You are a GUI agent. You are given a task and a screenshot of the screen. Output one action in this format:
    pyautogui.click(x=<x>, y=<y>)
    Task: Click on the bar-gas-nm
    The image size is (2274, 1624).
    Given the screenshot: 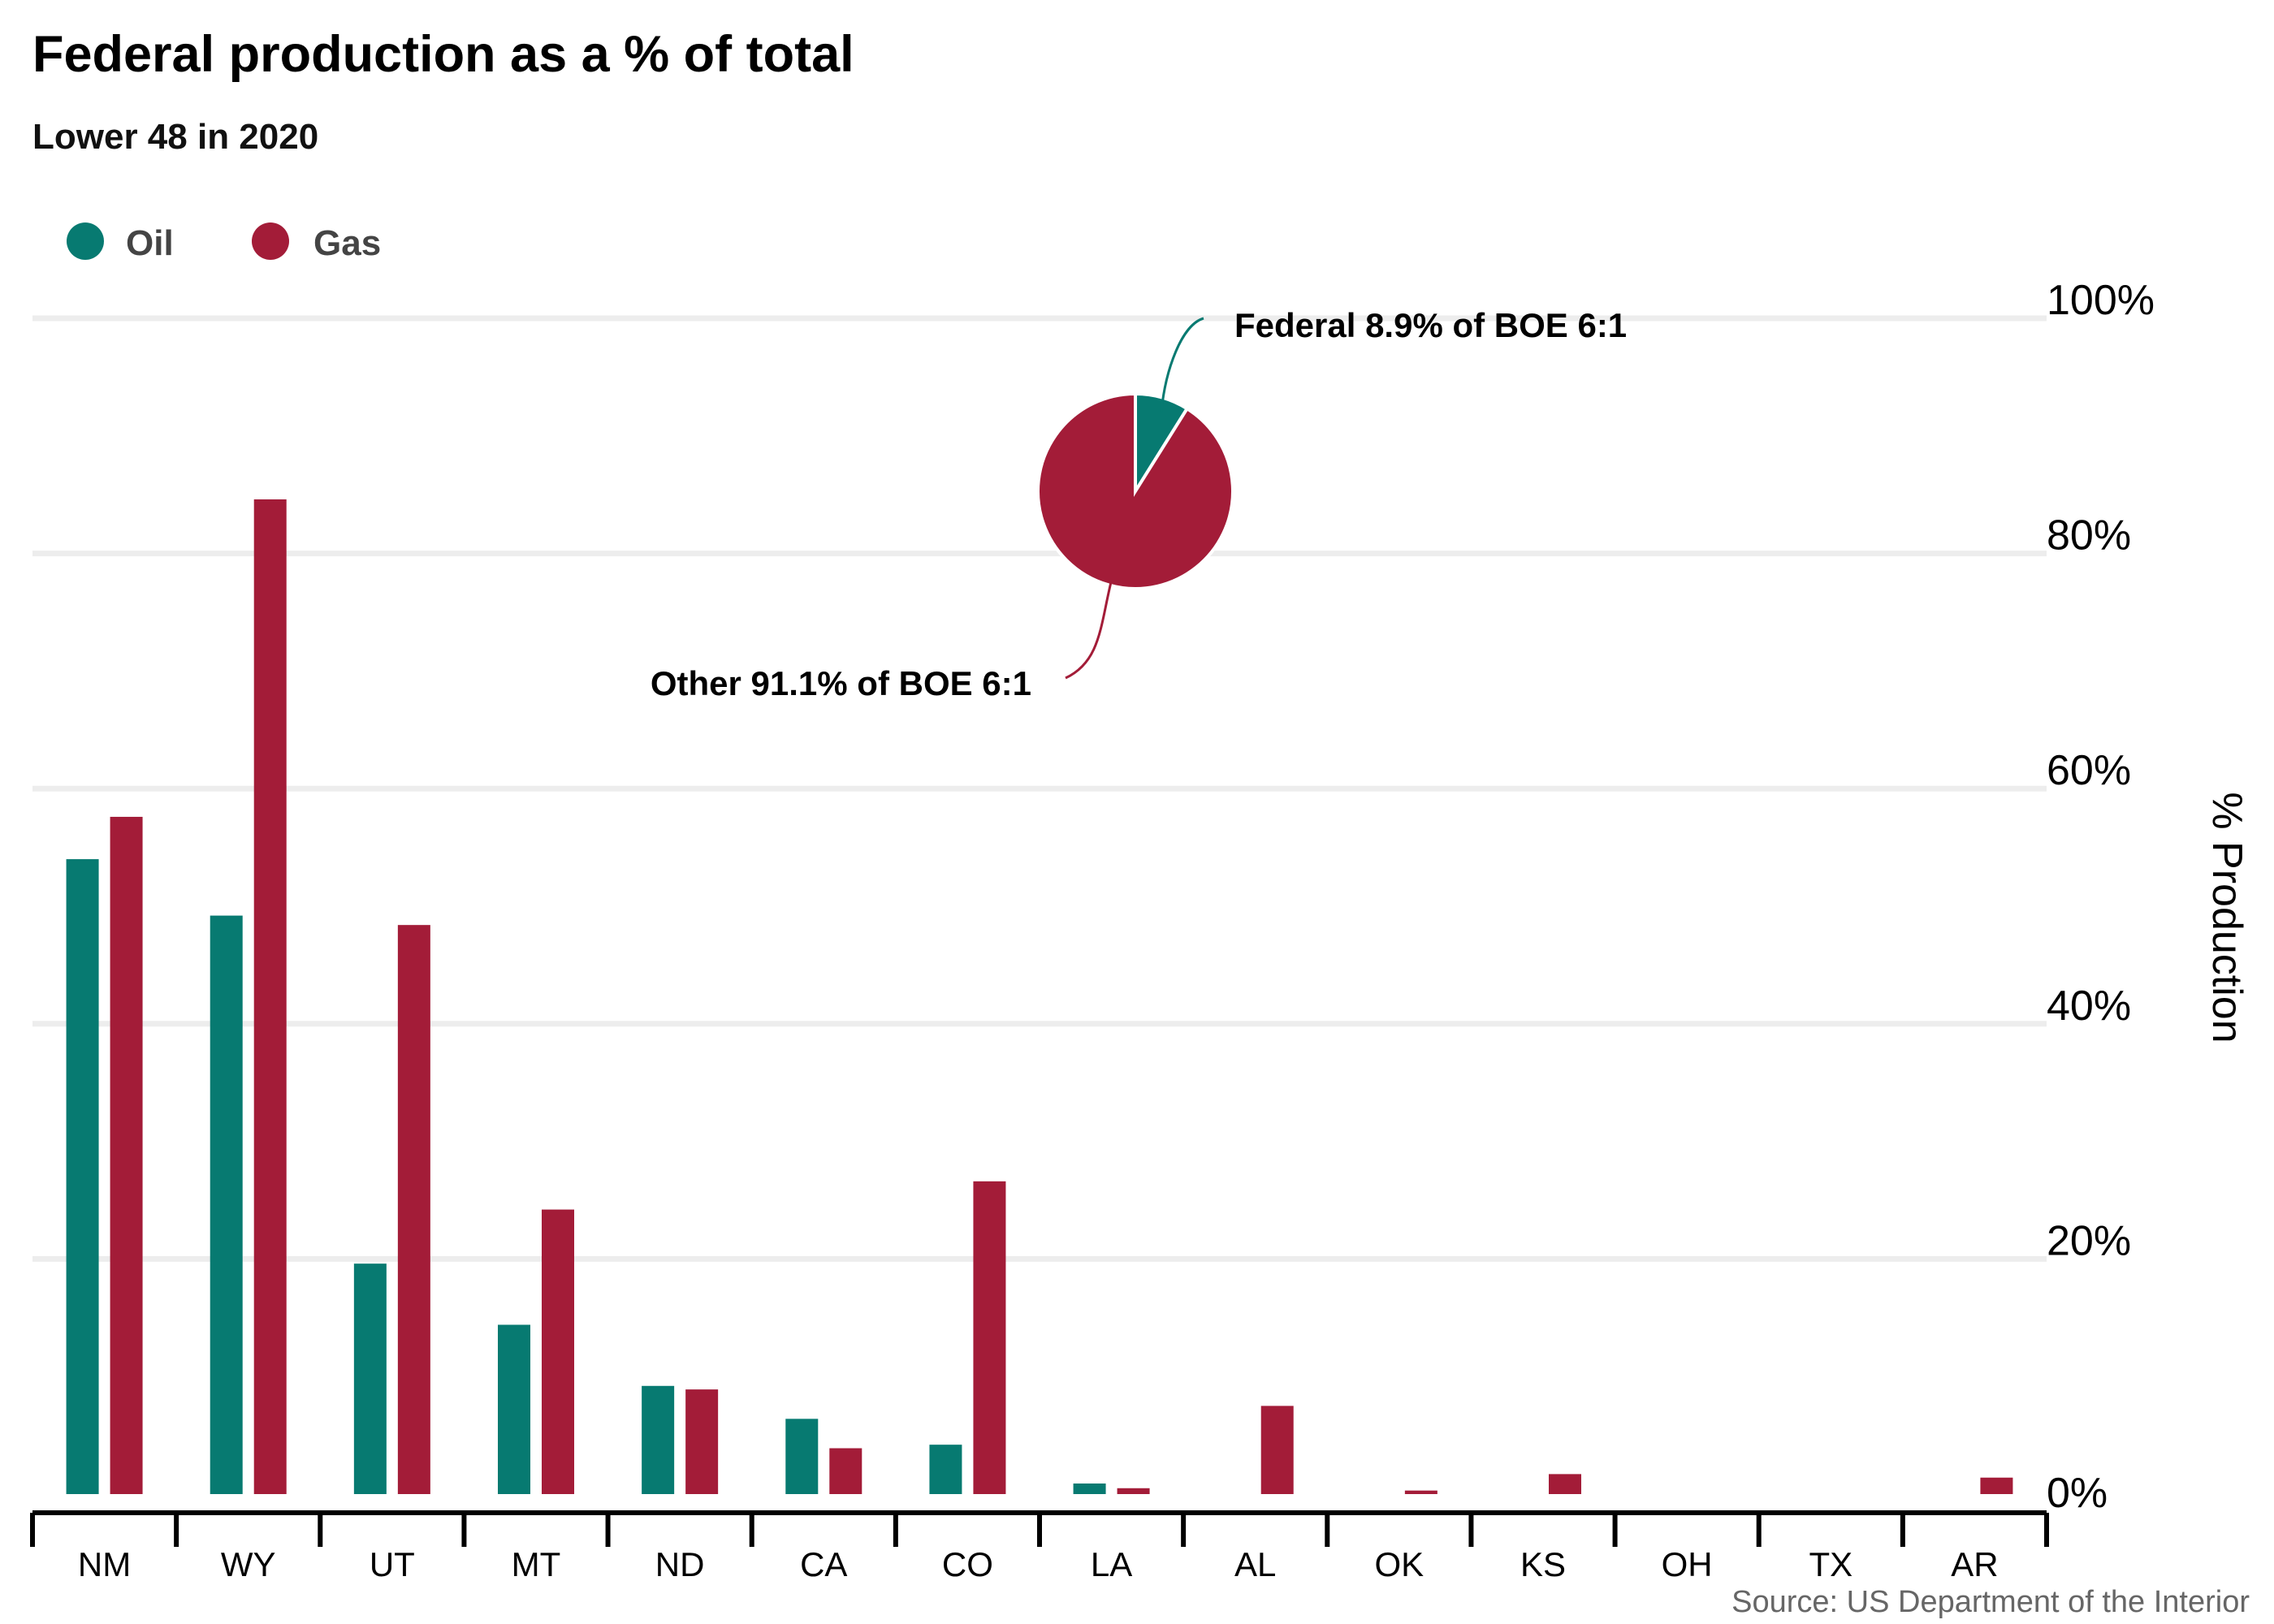 What is the action you would take?
    pyautogui.click(x=126, y=1155)
    